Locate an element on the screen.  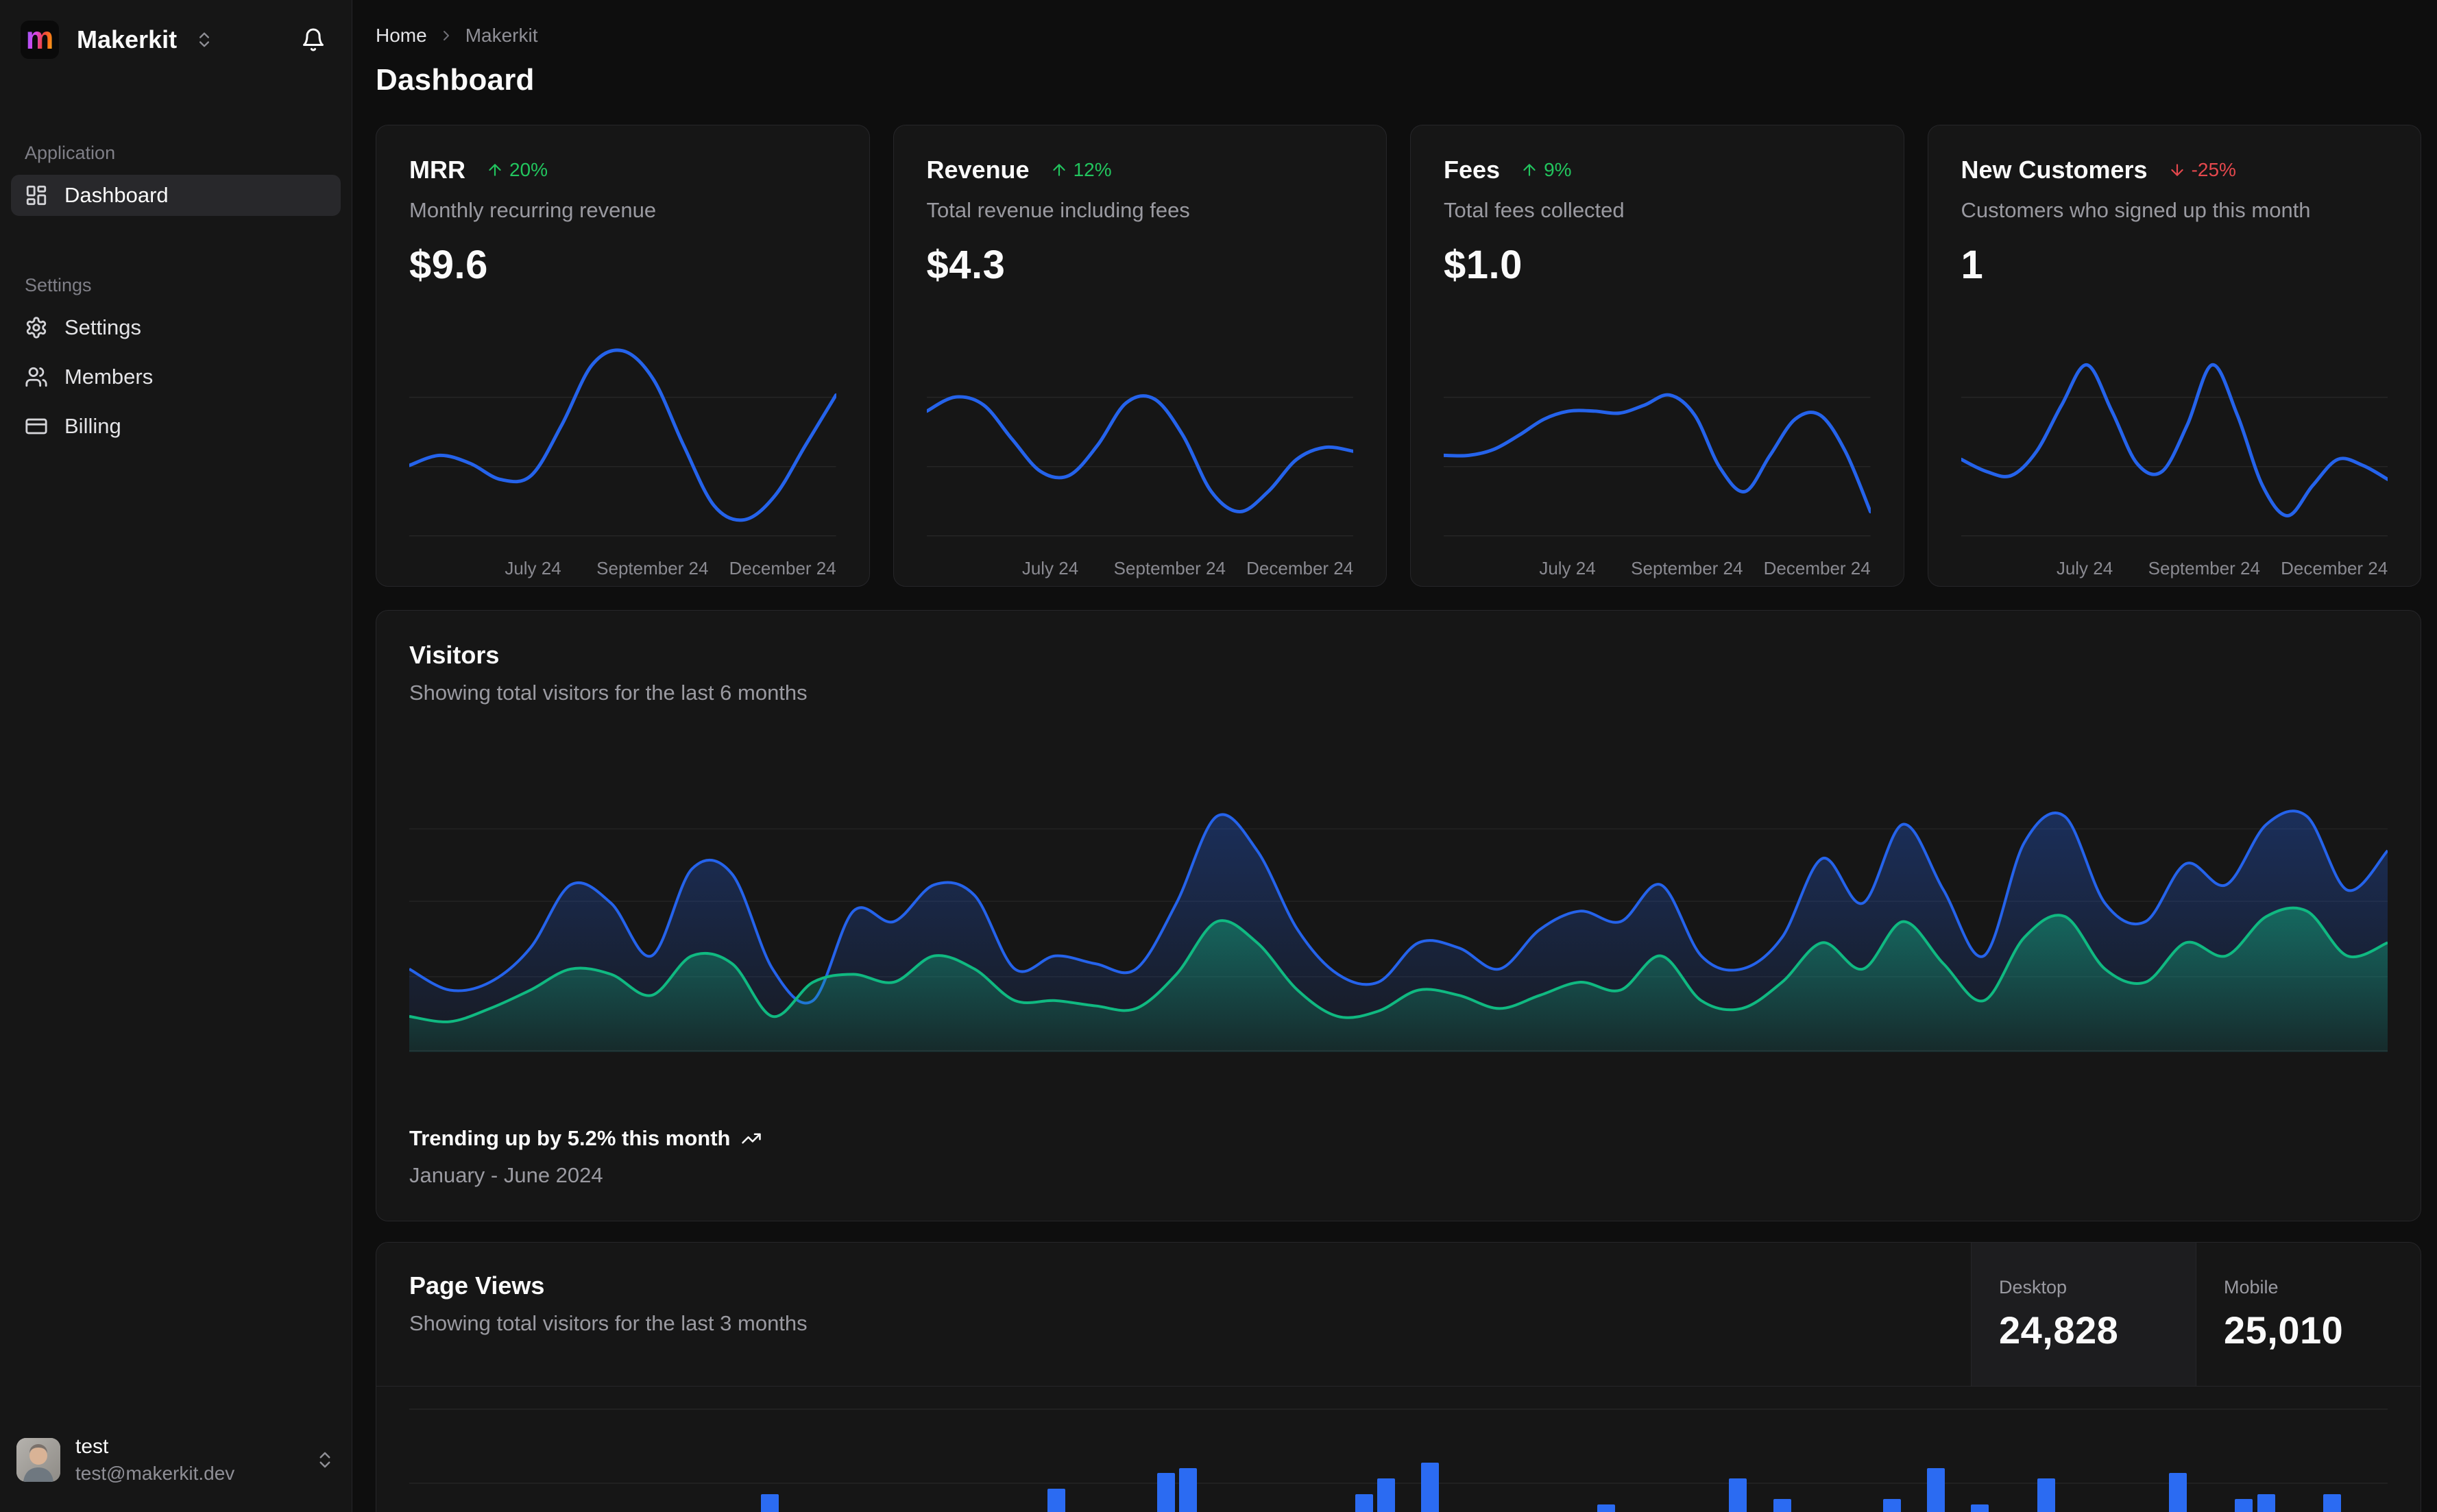
stat-subtitle: Customers who signed up this month is located at coordinates (2136, 210).